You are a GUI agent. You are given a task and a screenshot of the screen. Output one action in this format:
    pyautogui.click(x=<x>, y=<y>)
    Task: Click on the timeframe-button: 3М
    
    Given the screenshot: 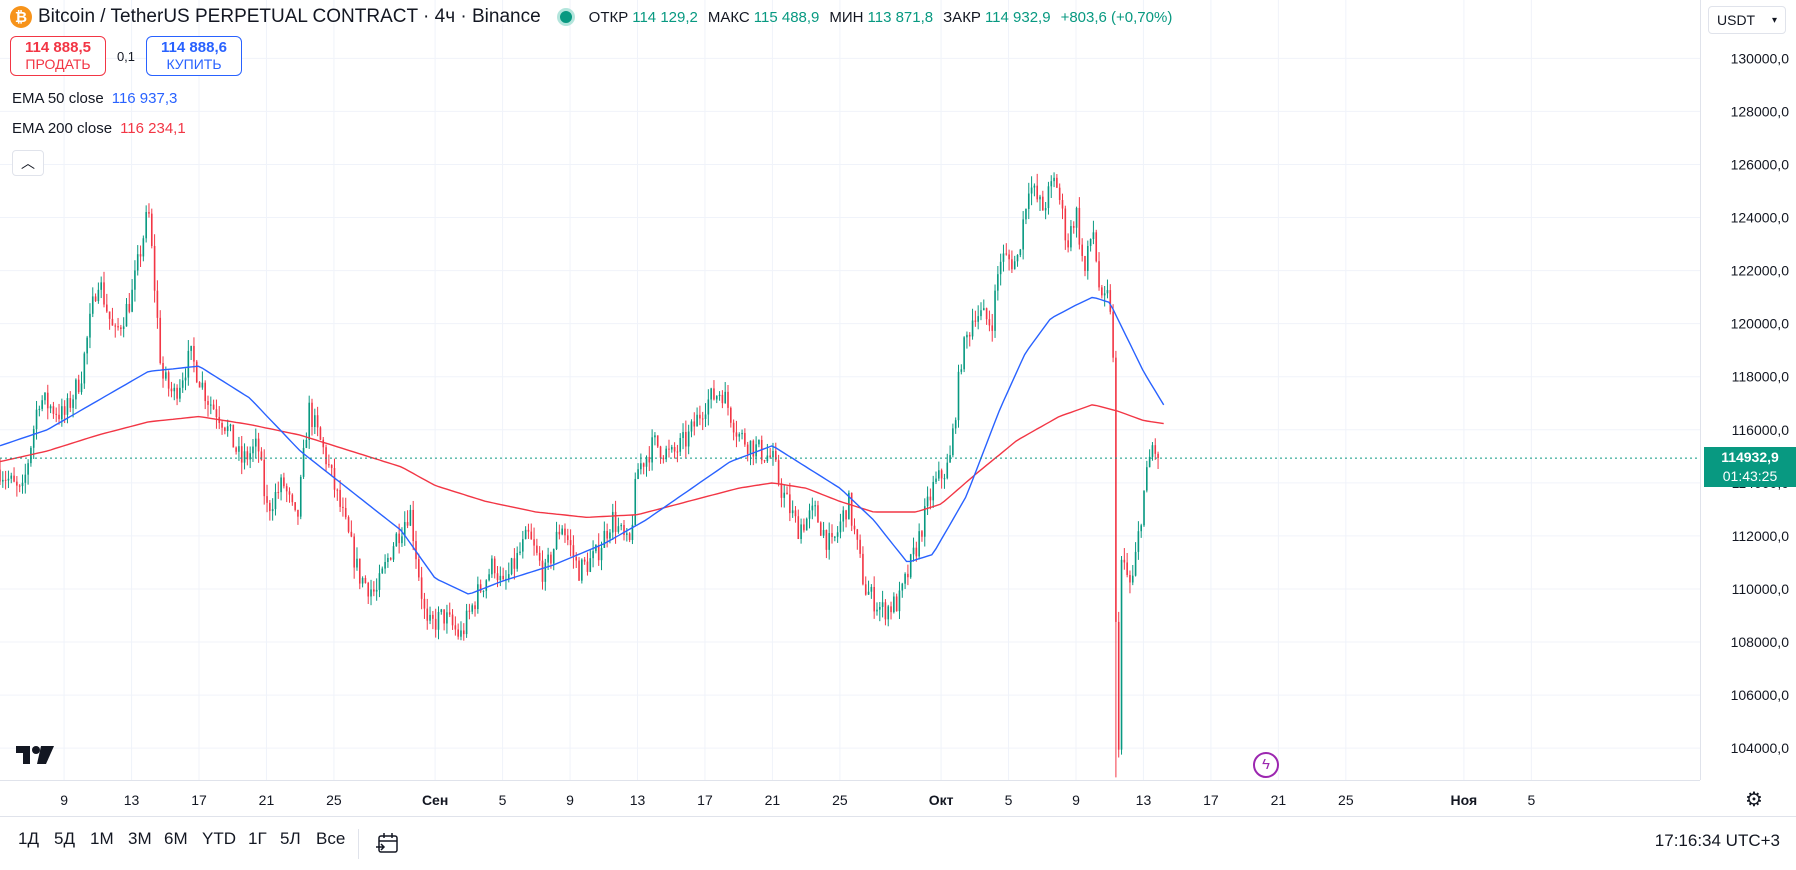 What is the action you would take?
    pyautogui.click(x=140, y=838)
    